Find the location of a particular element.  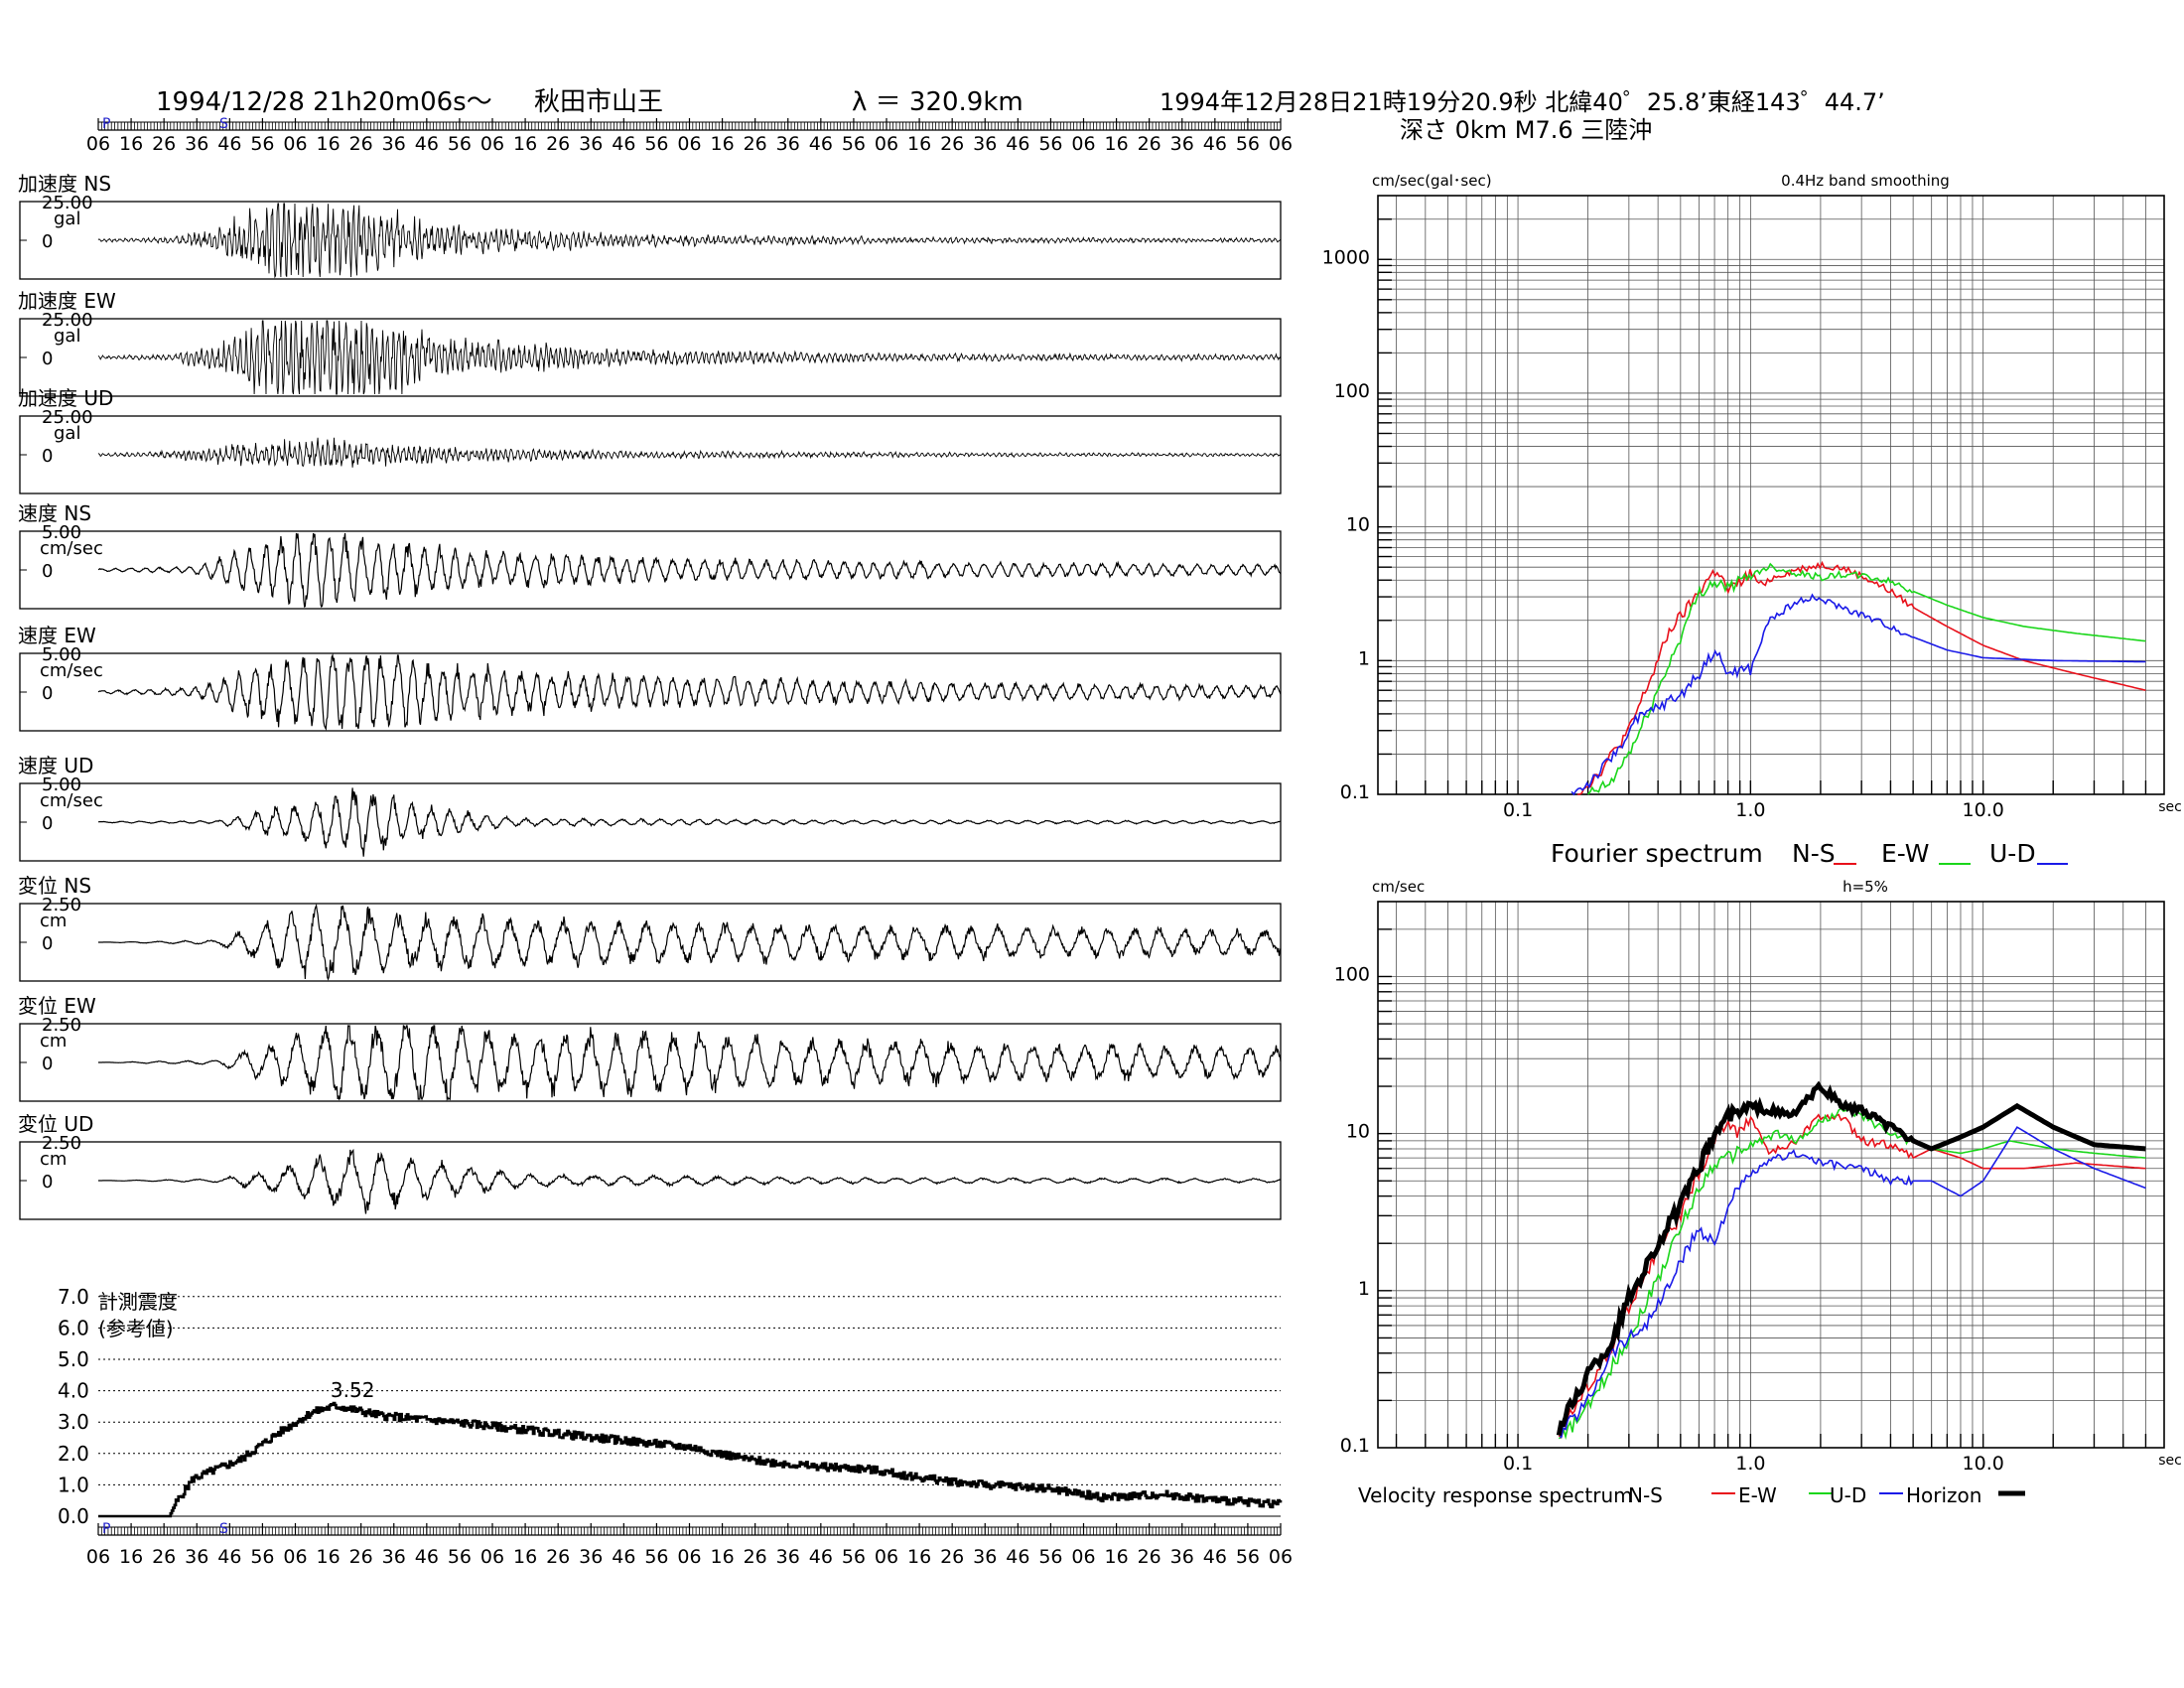

time-axis-bottom-tick-label: 26 is located at coordinates (1149, 1557).